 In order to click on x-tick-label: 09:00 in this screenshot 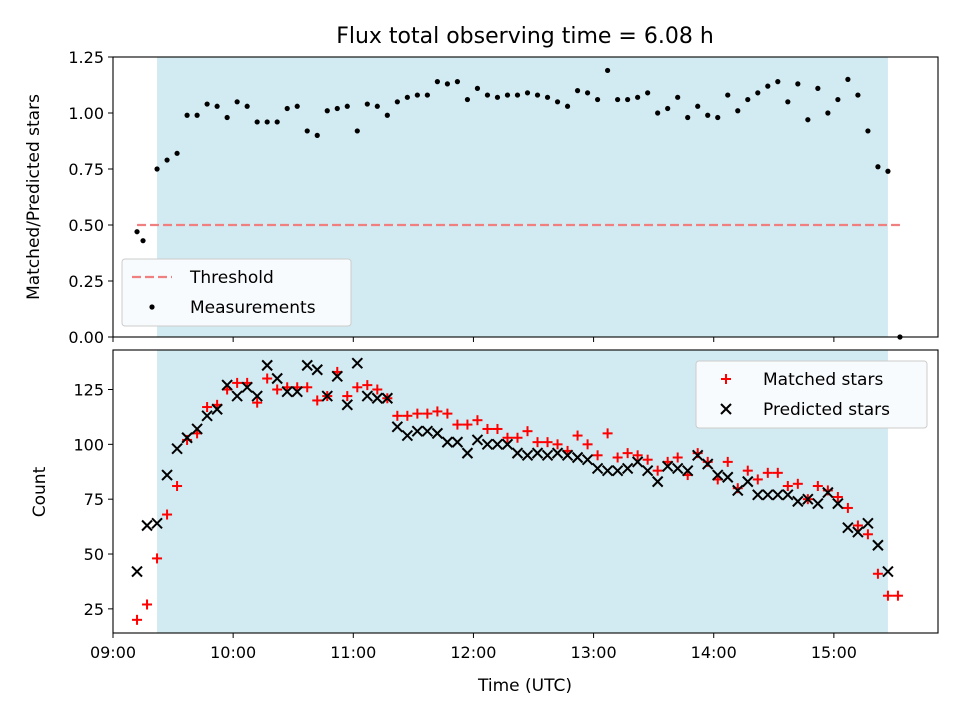, I will do `click(113, 652)`.